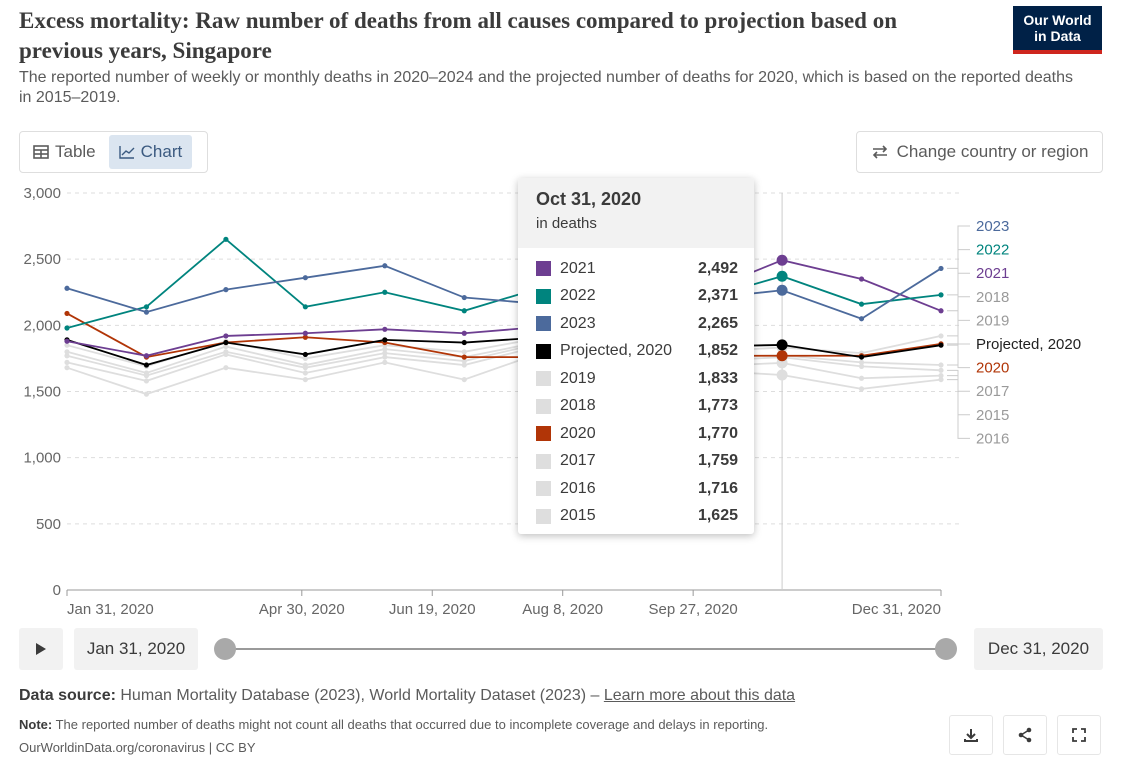 The width and height of the screenshot is (1127, 757). I want to click on tooltip-series-name: Projected, 2020, so click(616, 351).